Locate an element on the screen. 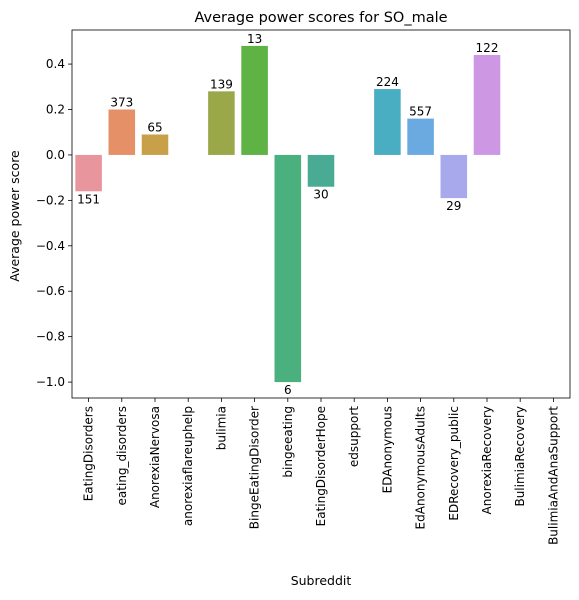 The image size is (579, 600). x-tick-label-EDRecovery_public: EDRecovery_public is located at coordinates (454, 463).